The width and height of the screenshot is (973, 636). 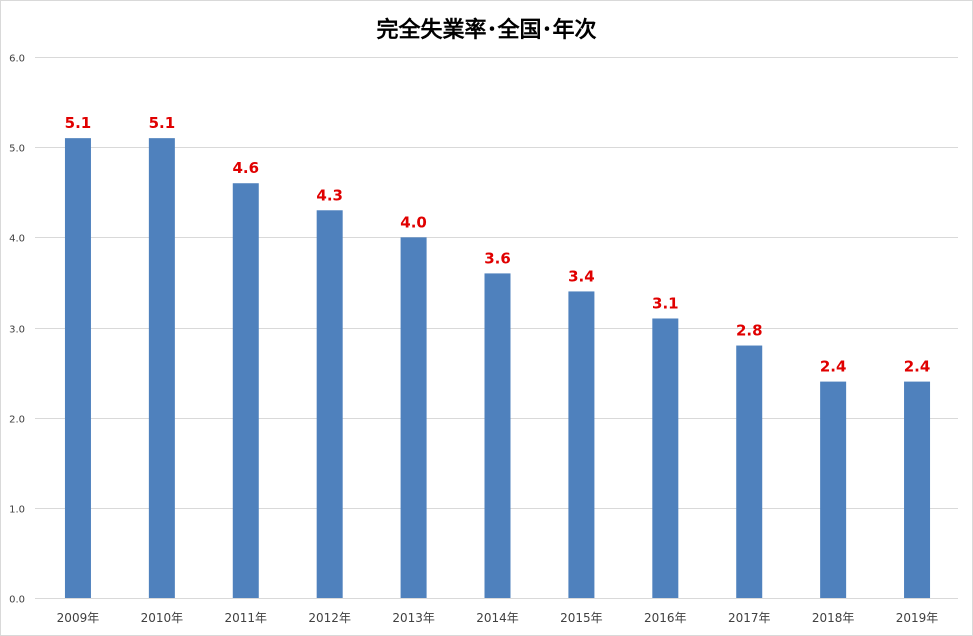 I want to click on x-tick-label: 2012年, so click(x=329, y=618).